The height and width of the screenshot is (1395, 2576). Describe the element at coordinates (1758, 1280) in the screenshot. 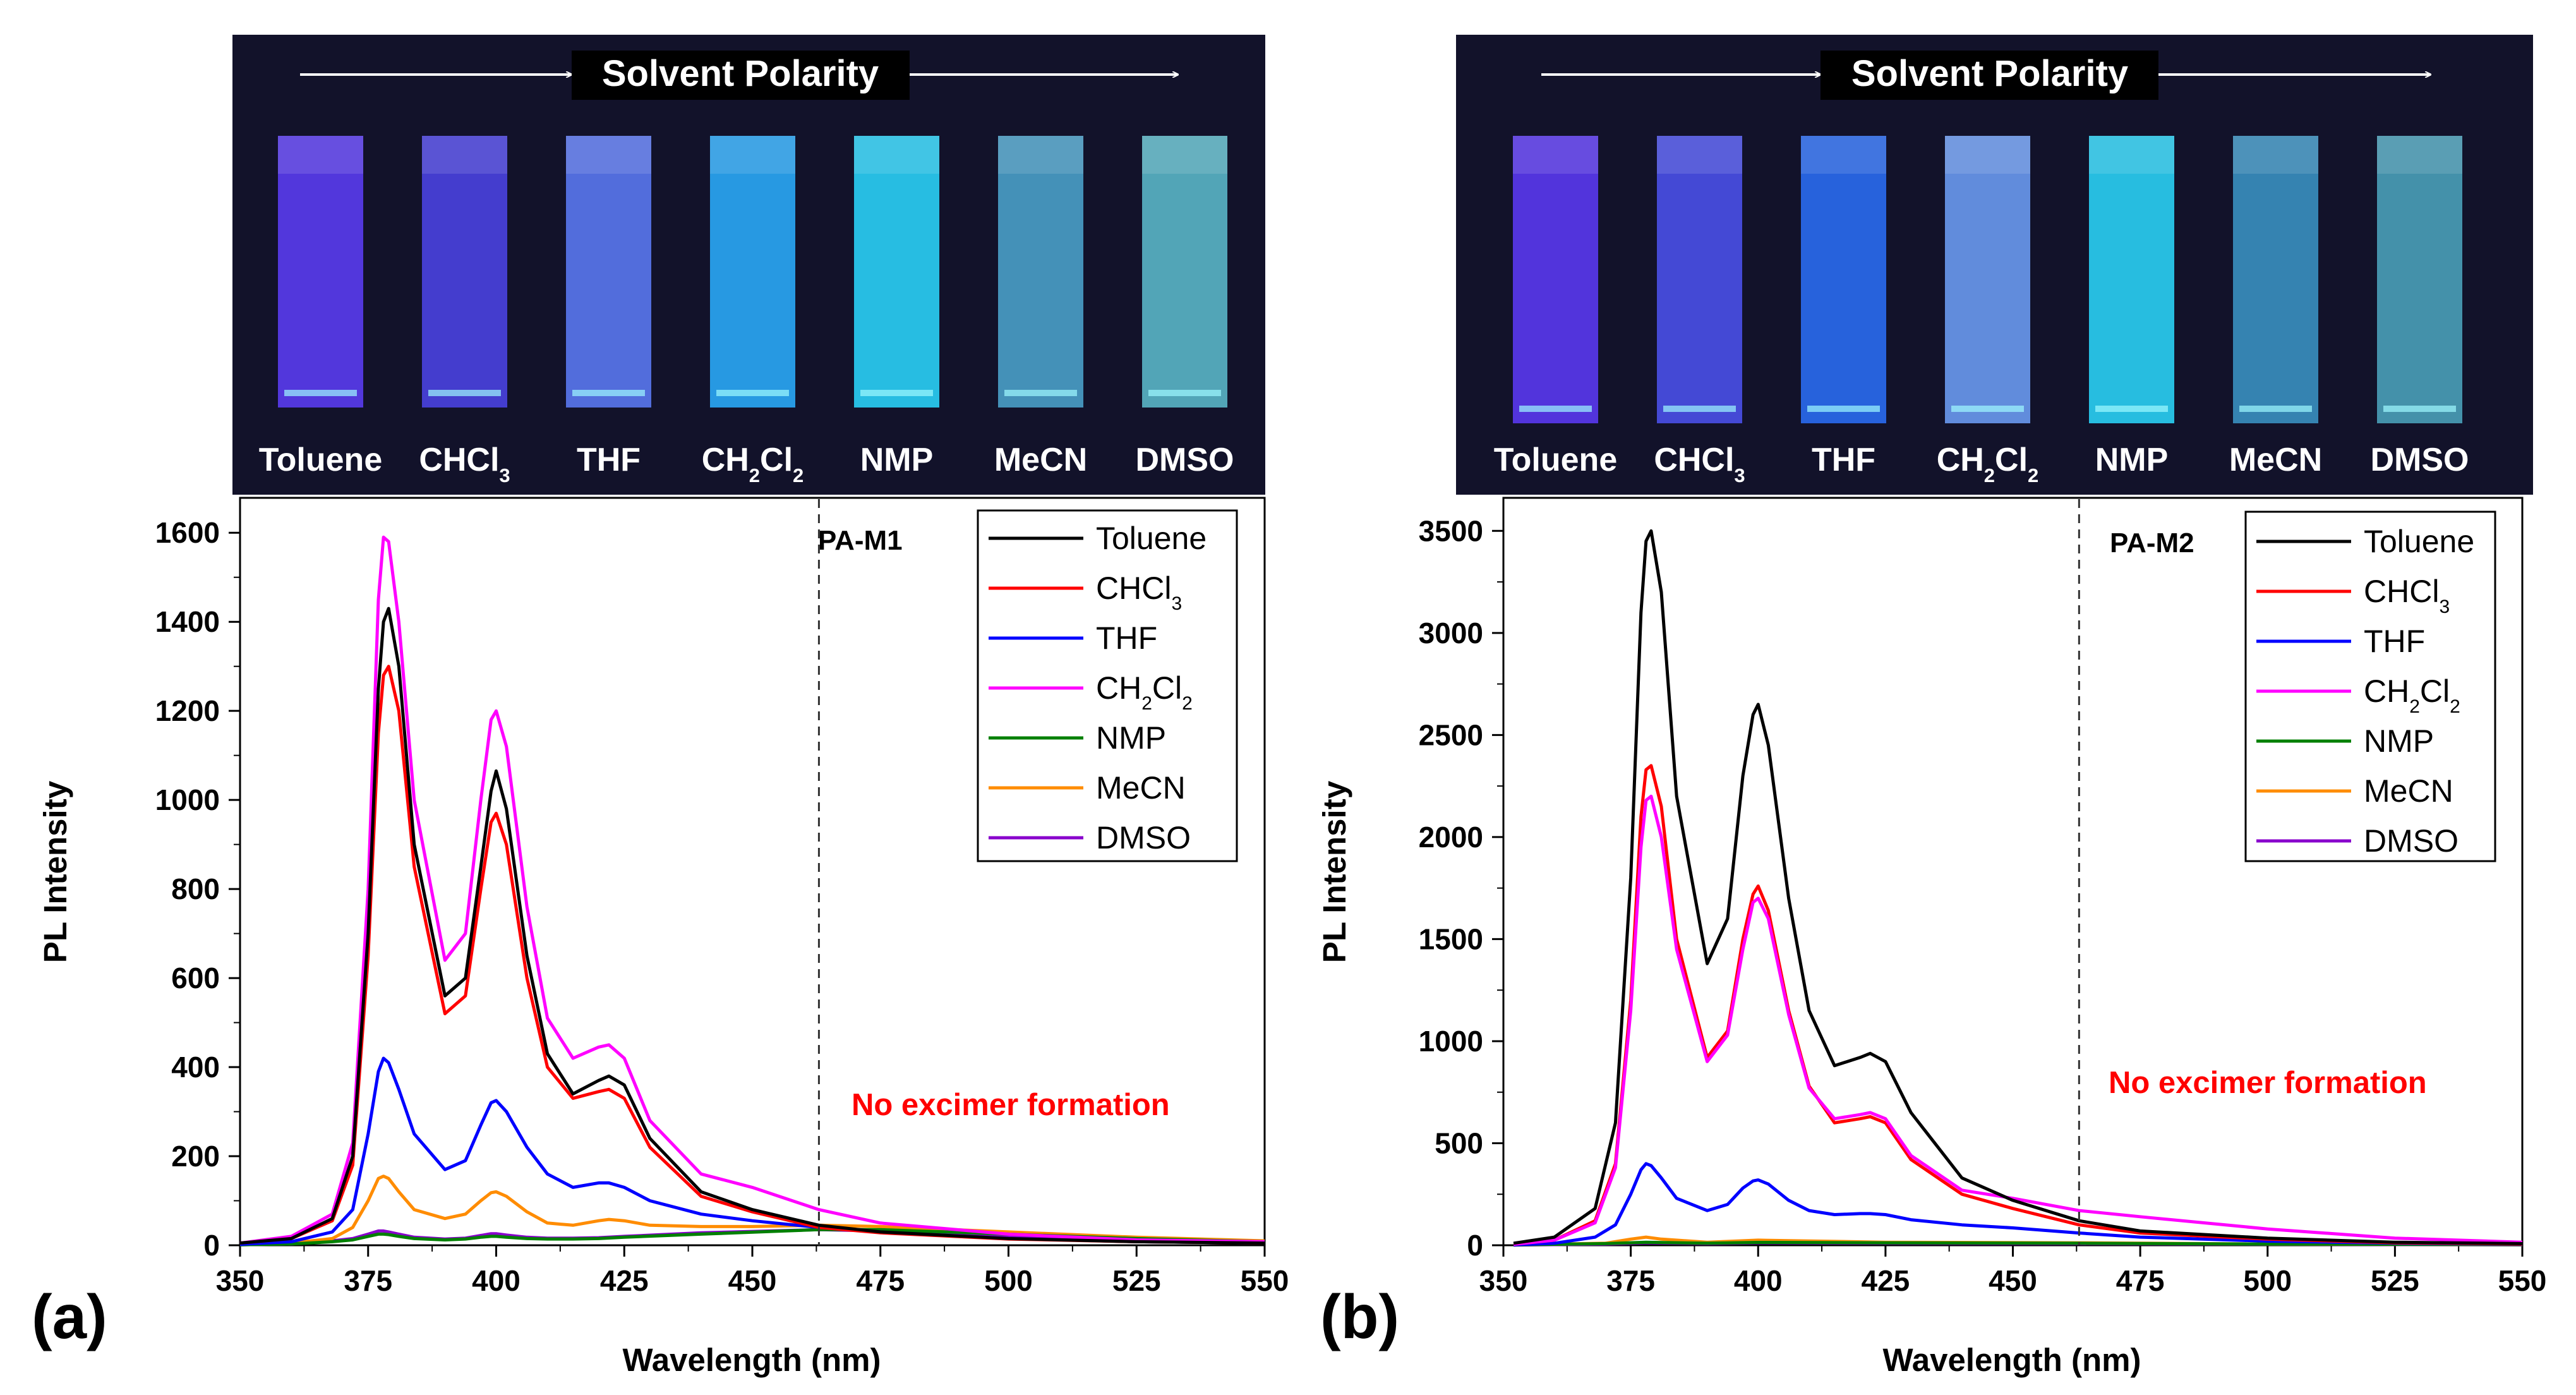

I see `x-tick-label: 400` at that location.